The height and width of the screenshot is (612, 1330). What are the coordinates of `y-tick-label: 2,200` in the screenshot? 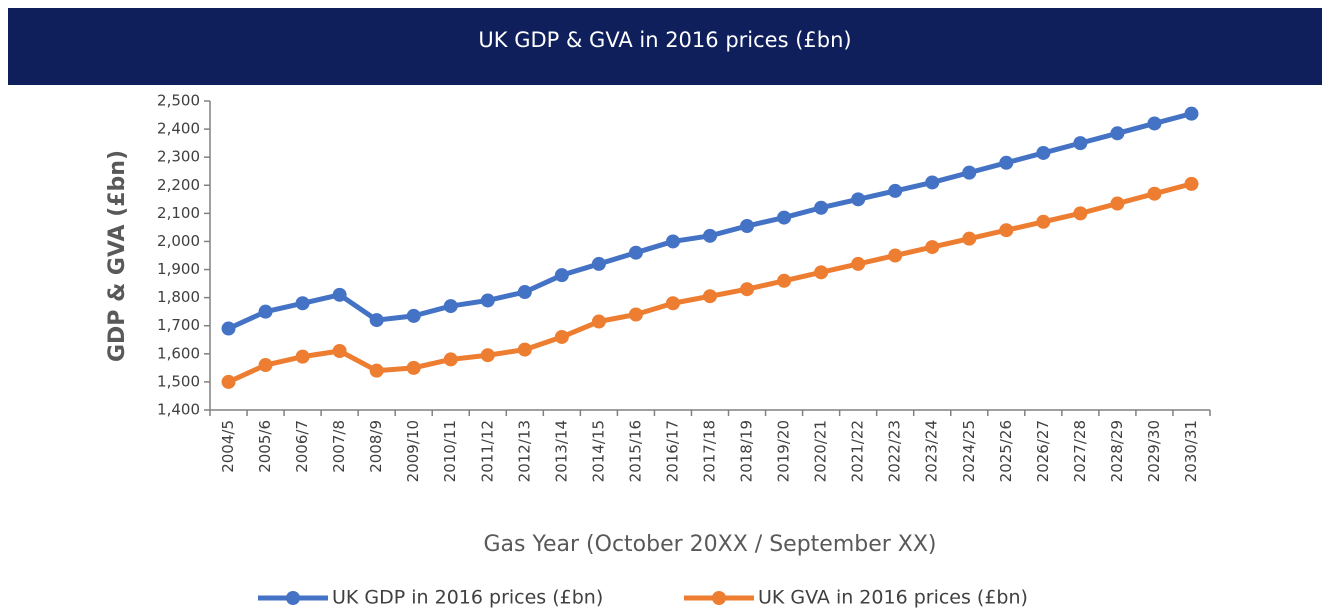 It's located at (178, 185).